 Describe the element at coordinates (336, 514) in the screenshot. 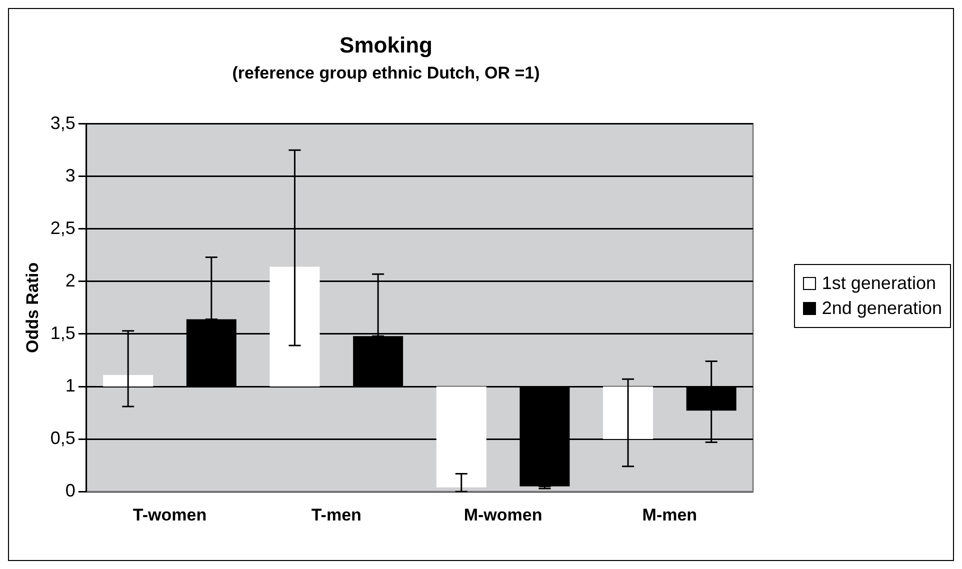

I see `x-tick-label: T-men` at that location.